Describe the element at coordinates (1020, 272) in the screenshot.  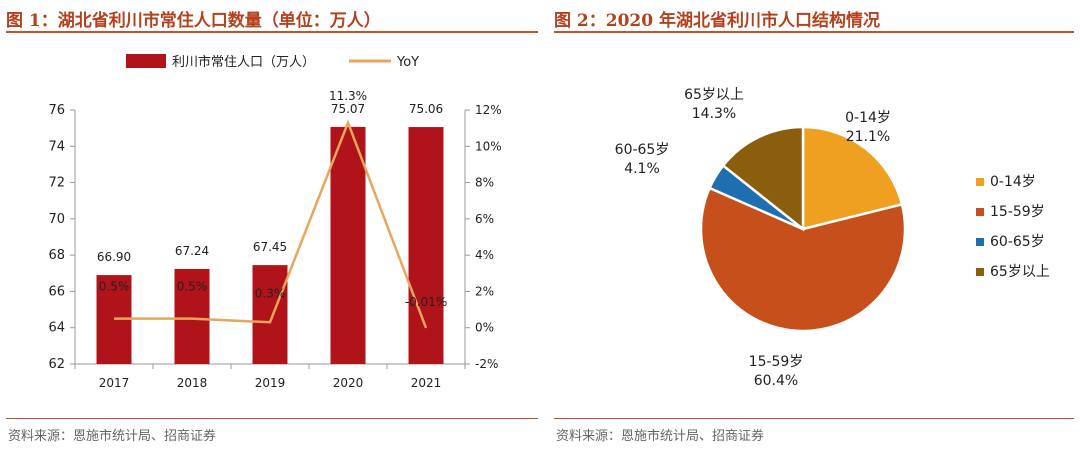
I see `legend-label: 65岁以上` at that location.